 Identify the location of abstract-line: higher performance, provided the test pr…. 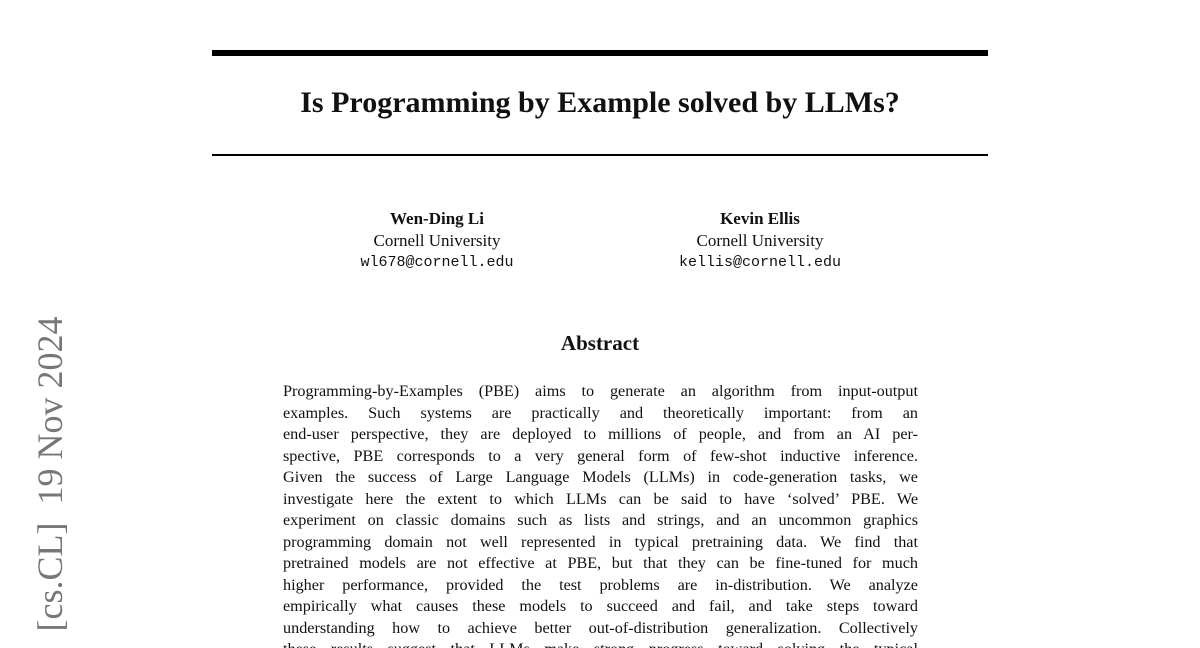
(600, 584).